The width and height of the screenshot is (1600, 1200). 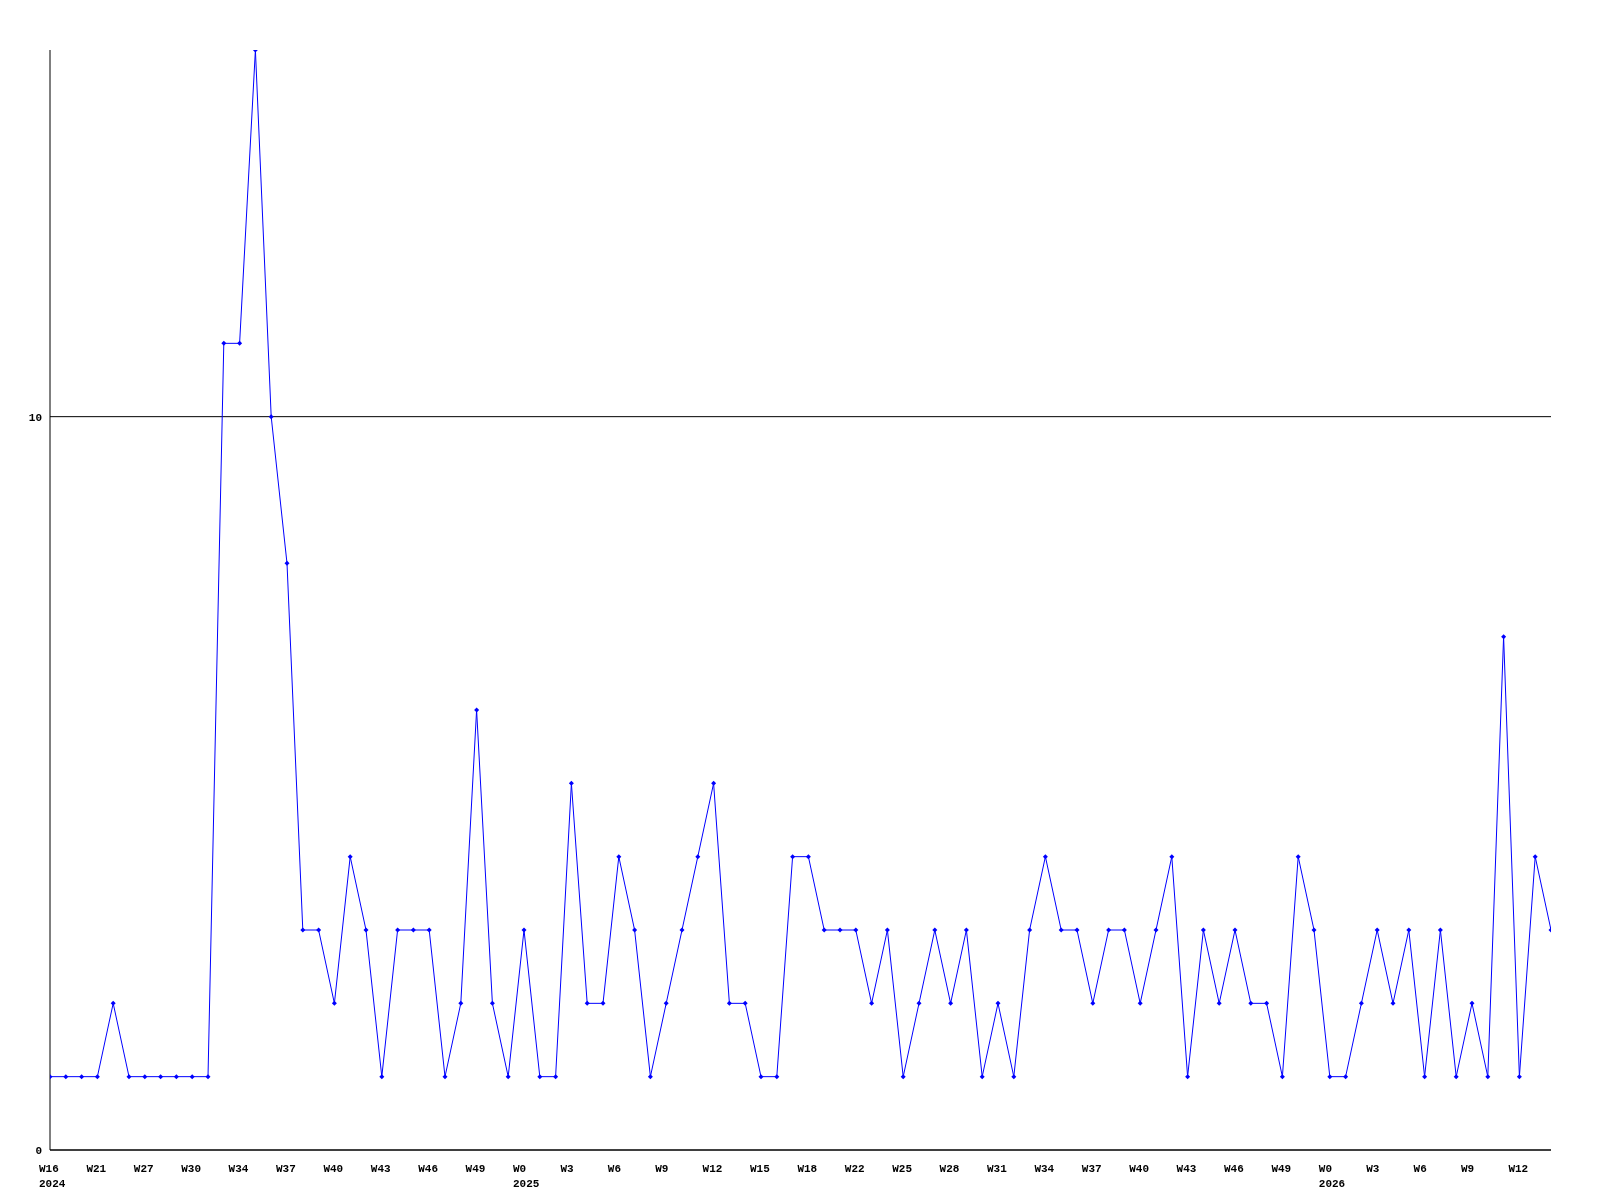 What do you see at coordinates (191, 1169) in the screenshot?
I see `x-tick-label: W30` at bounding box center [191, 1169].